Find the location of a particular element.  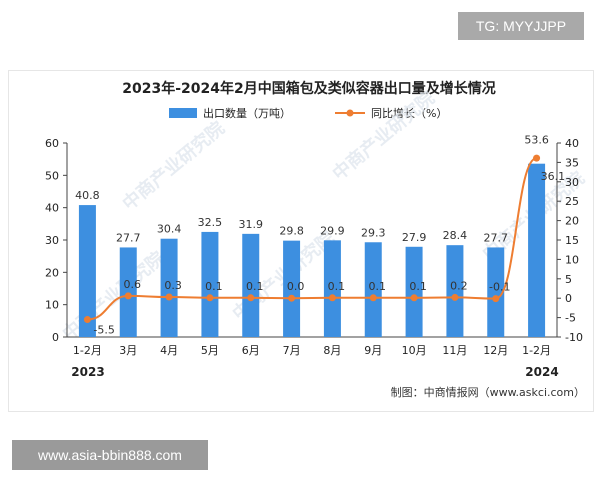

growth-value-label: -5.5 is located at coordinates (103, 330).